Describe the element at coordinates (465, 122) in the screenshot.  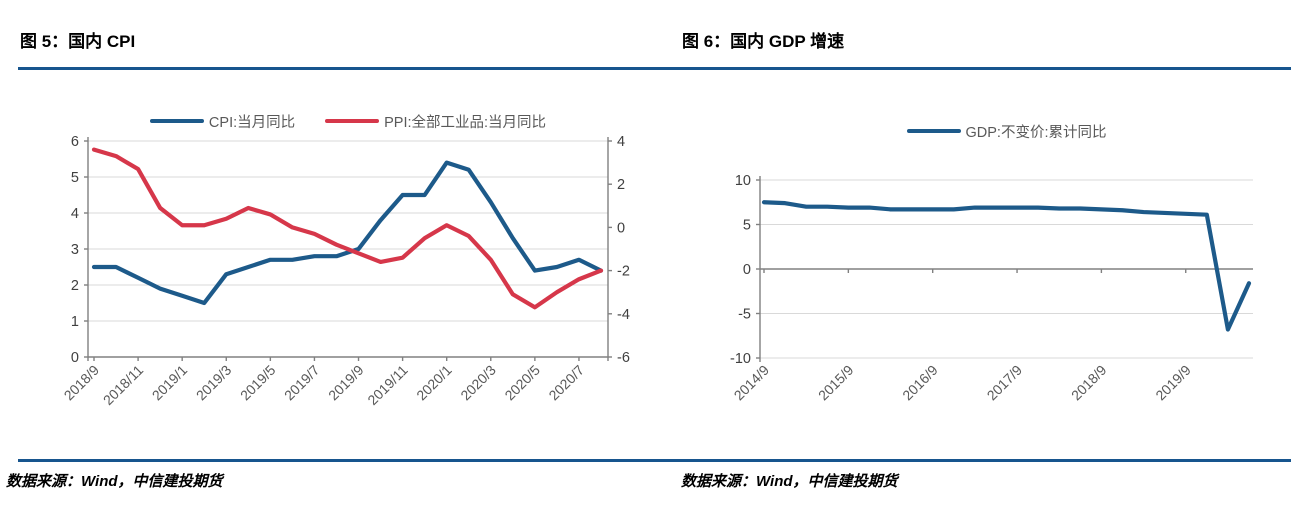
I see `ppi-series-label: PPI:全部工业品:当月同比` at that location.